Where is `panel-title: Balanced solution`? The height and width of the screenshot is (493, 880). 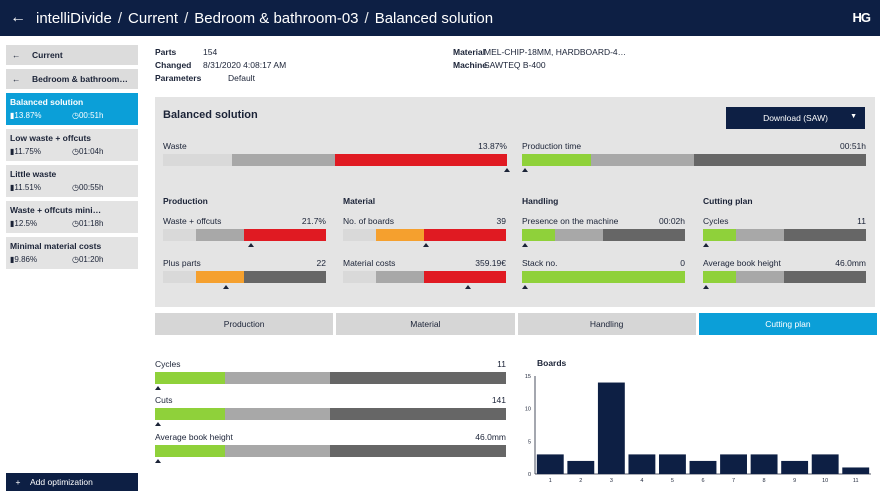 panel-title: Balanced solution is located at coordinates (210, 115).